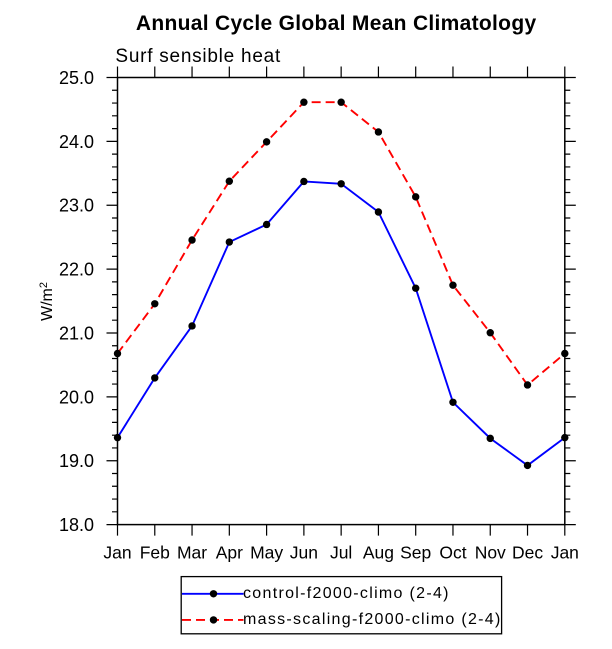  What do you see at coordinates (47, 301) in the screenshot?
I see `svg-text: W/m2` at bounding box center [47, 301].